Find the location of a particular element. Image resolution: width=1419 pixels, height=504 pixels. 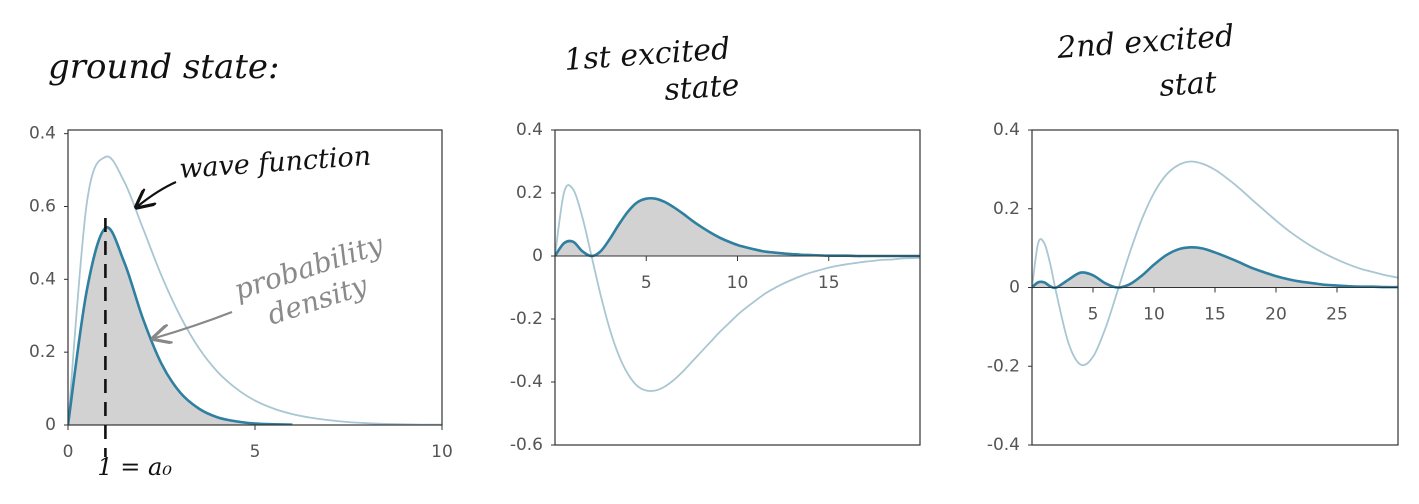

chart-title: 2nd excited is located at coordinates (1145, 42).